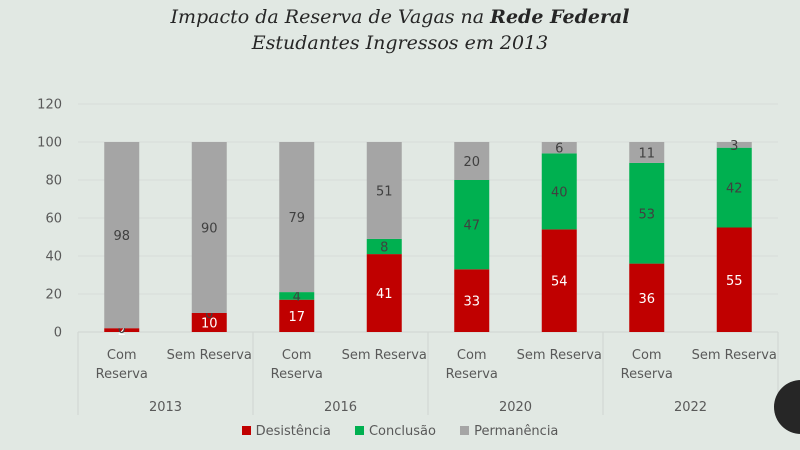 Image resolution: width=800 pixels, height=450 pixels. I want to click on data-label: 11, so click(646, 153).